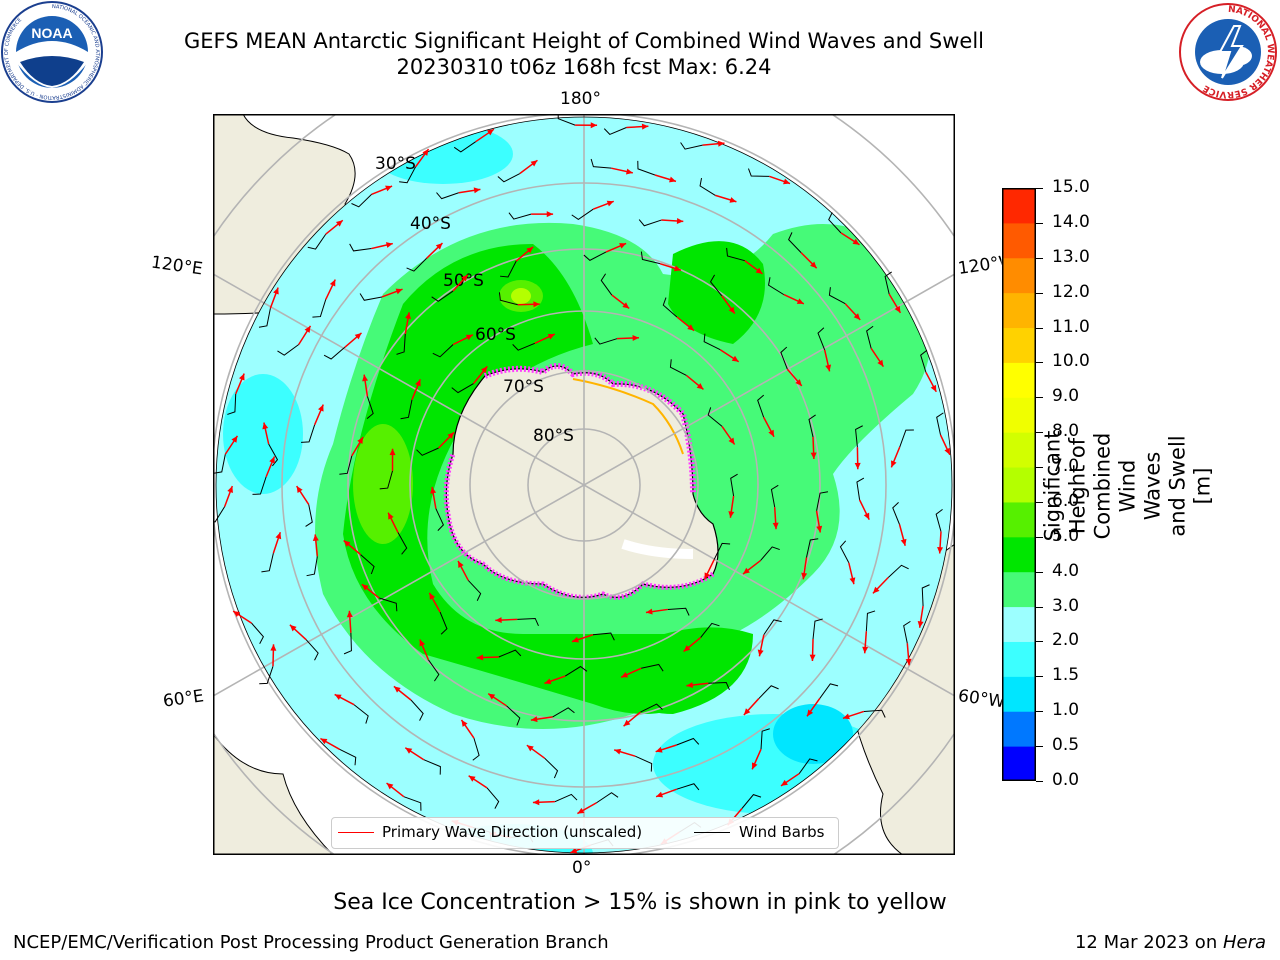 This screenshot has height=960, width=1280. Describe the element at coordinates (1071, 221) in the screenshot. I see `colorbar-tick-label: 14.0` at that location.